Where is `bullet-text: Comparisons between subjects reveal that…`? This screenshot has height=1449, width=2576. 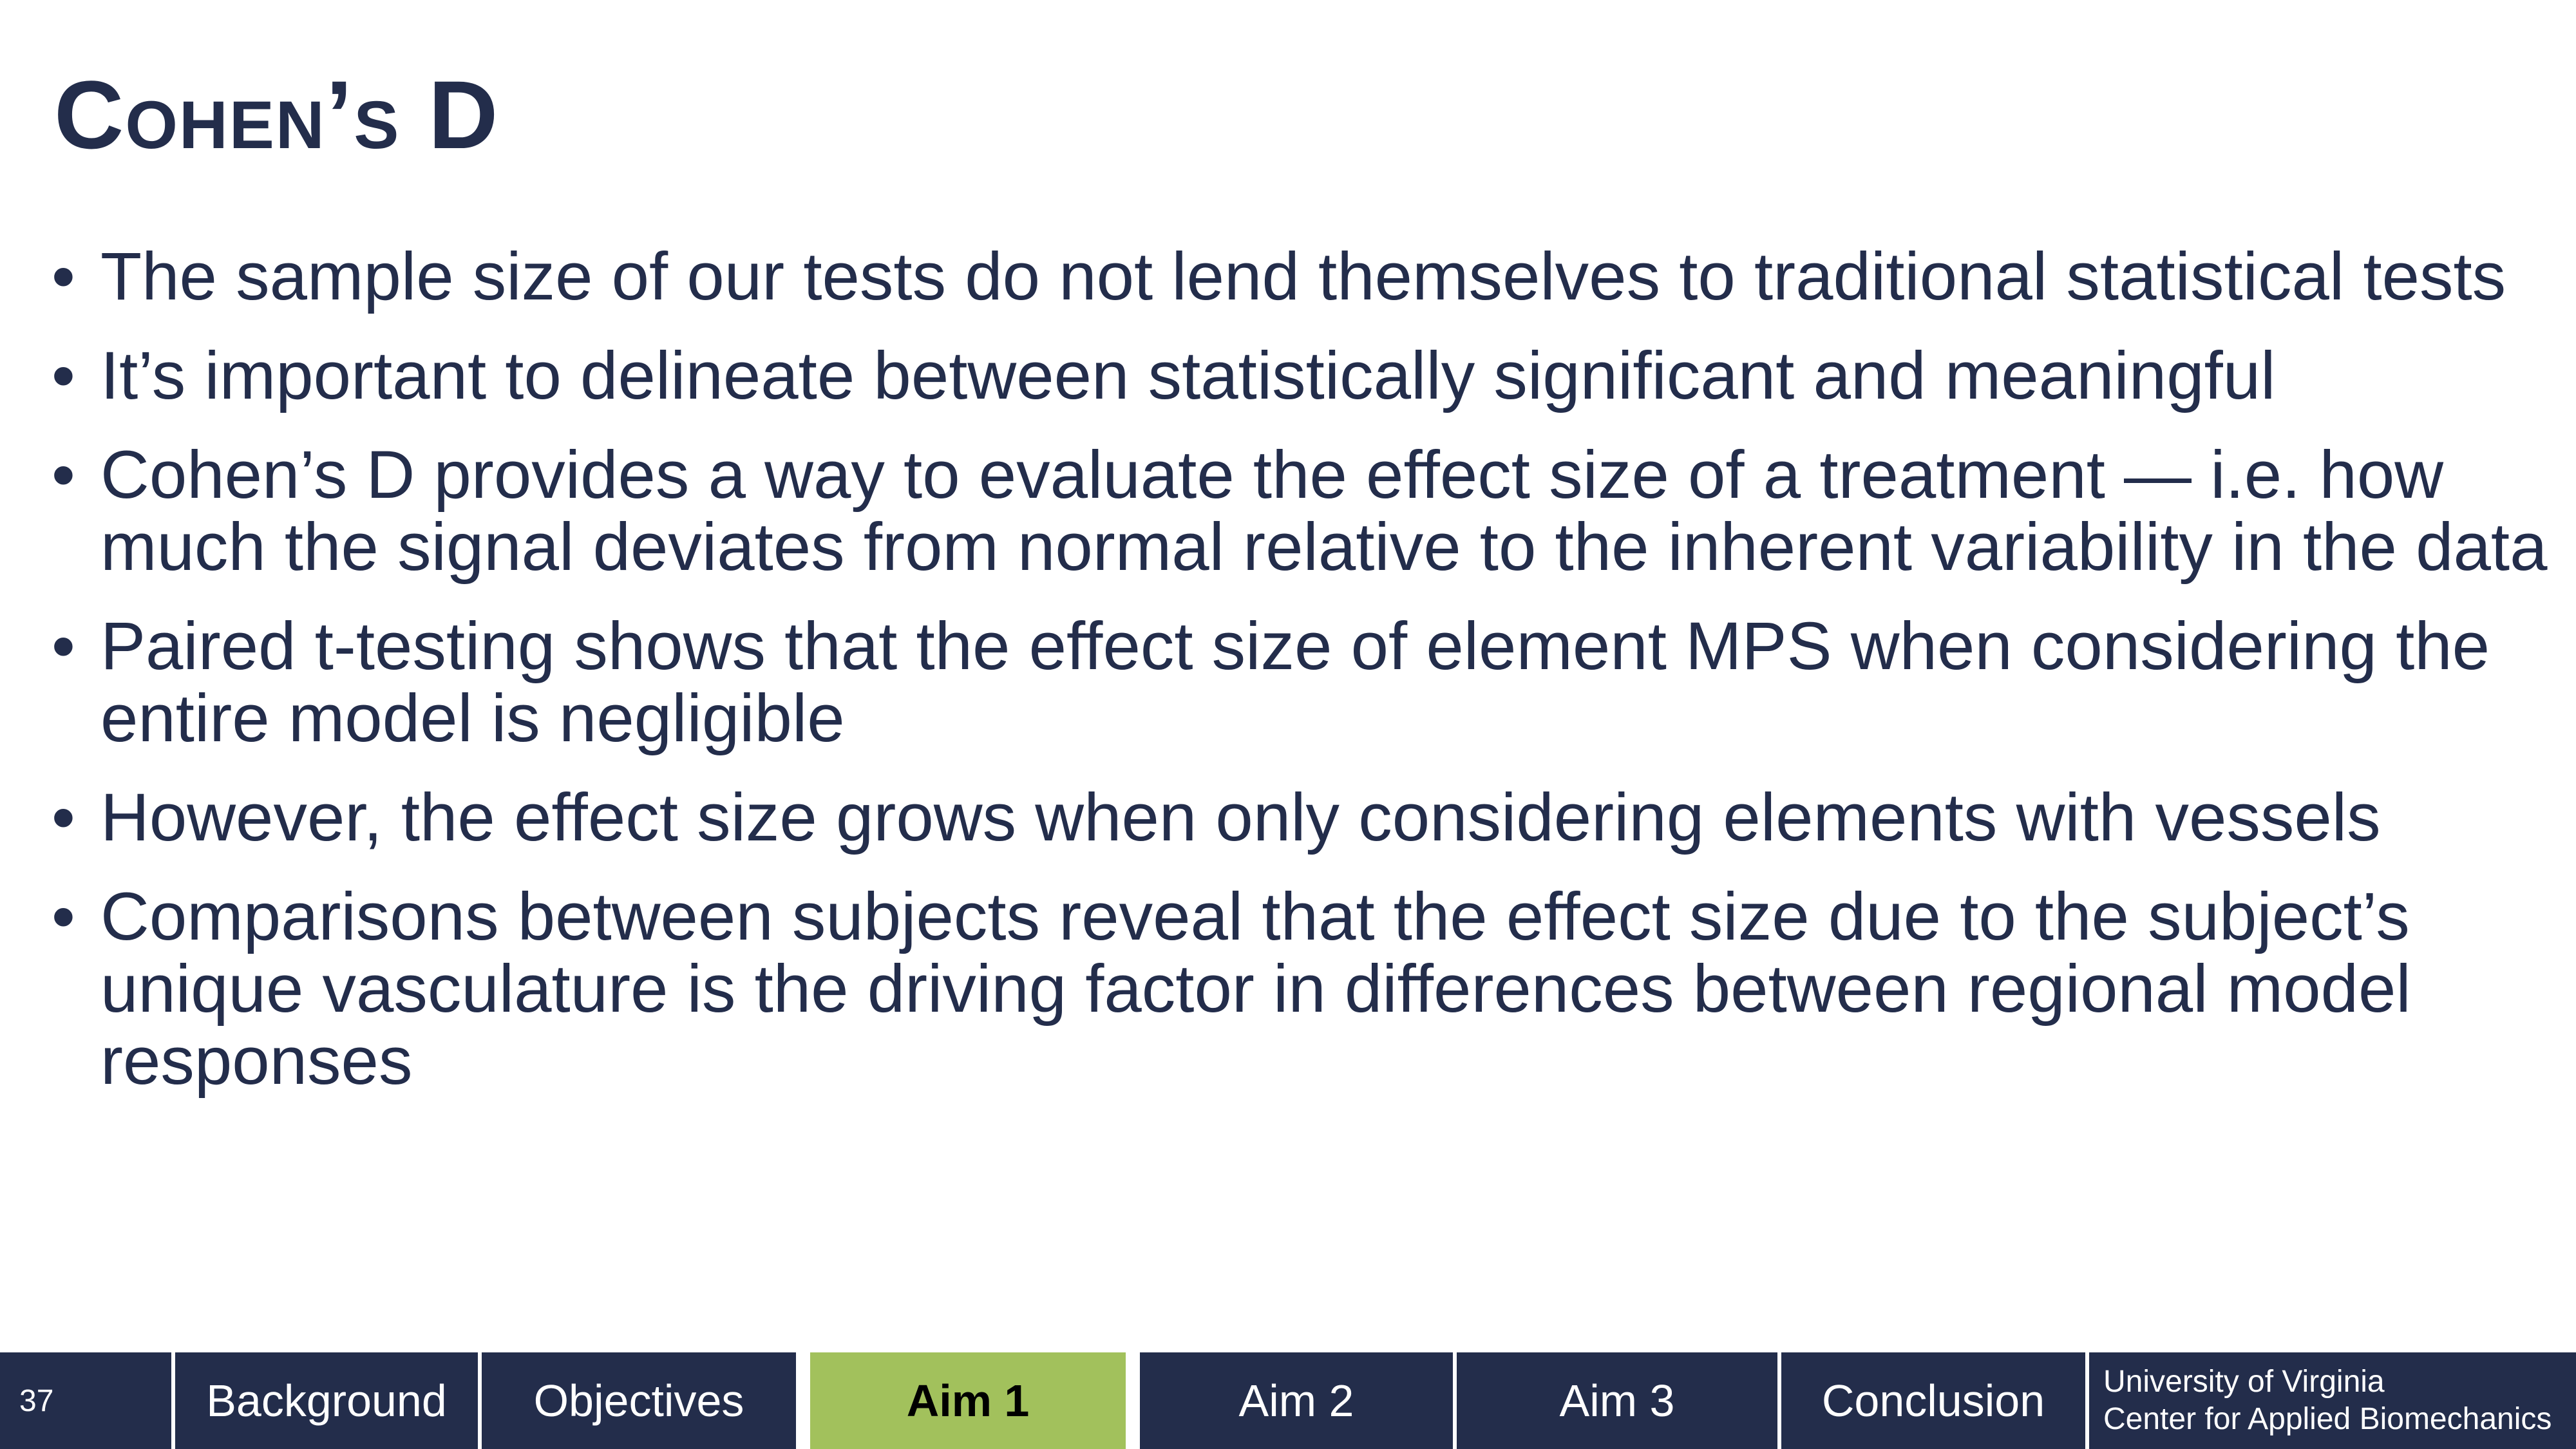
bullet-text: Comparisons between subjects reveal that… is located at coordinates (1255, 989).